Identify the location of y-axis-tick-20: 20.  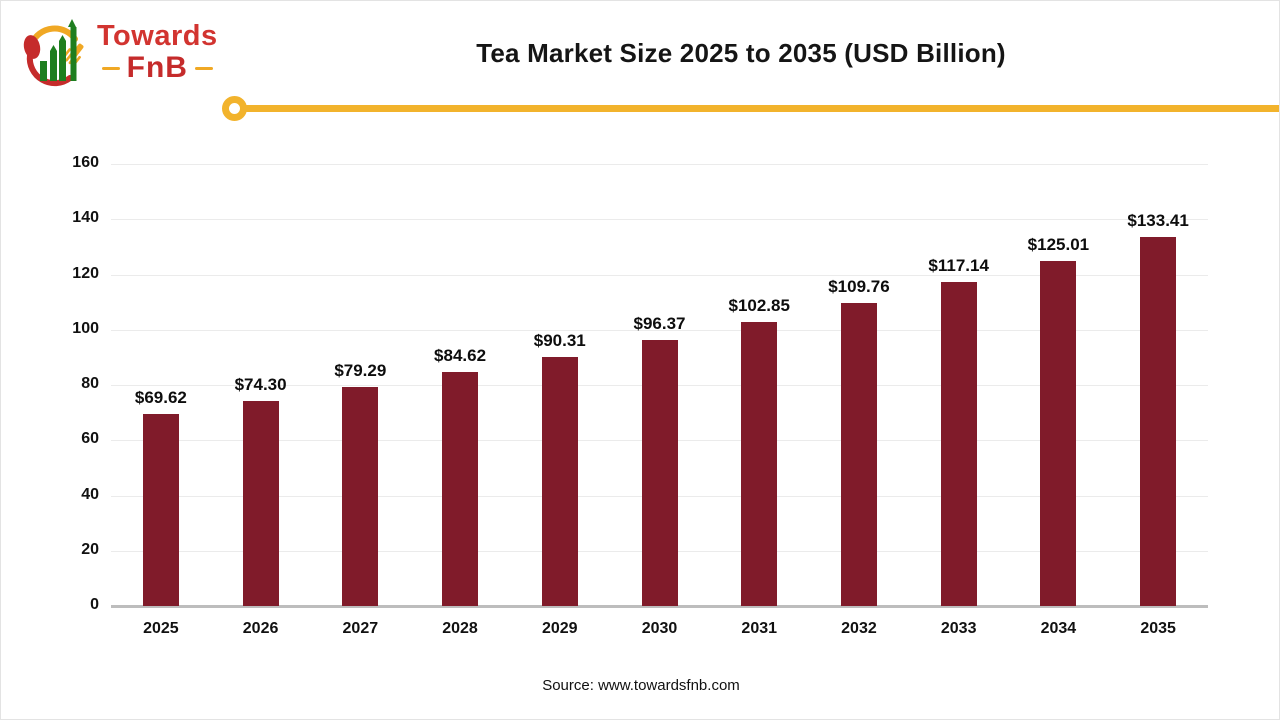
(90, 549).